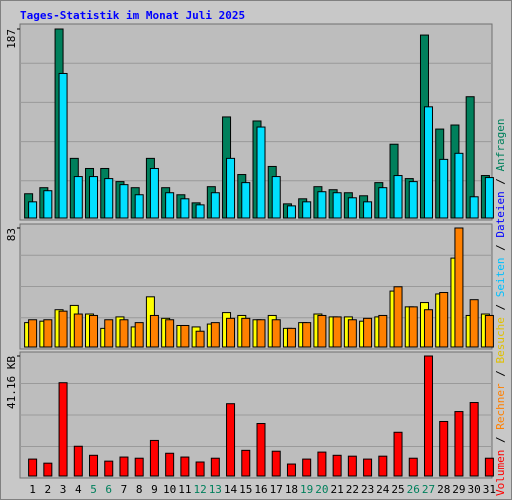  What do you see at coordinates (500, 406) in the screenshot?
I see `legend-entry: Rechner` at bounding box center [500, 406].